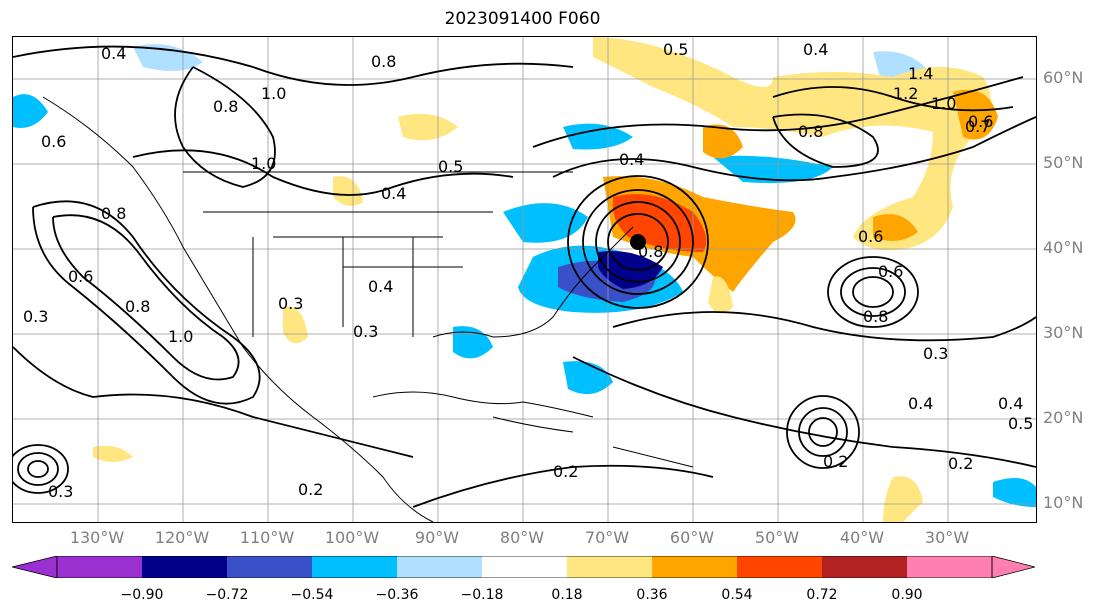 The width and height of the screenshot is (1105, 615). What do you see at coordinates (352, 537) in the screenshot?
I see `lon-label: 100°W` at bounding box center [352, 537].